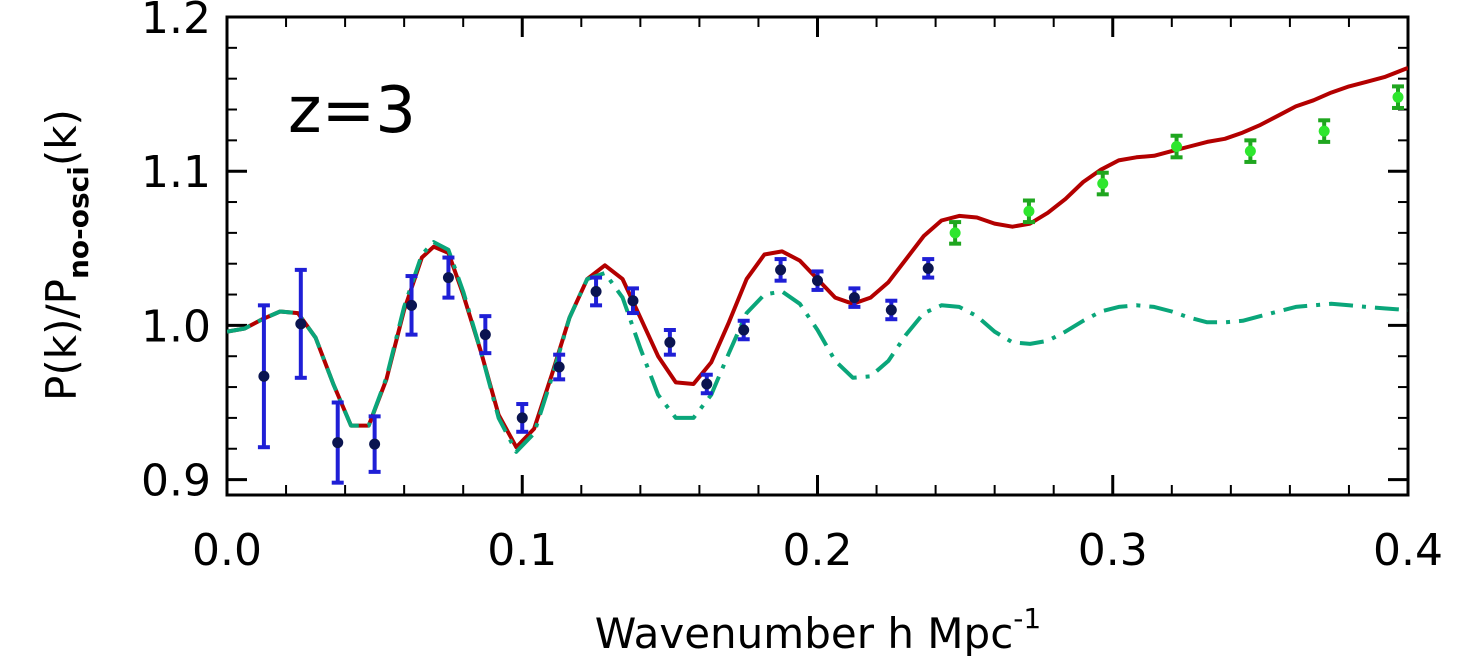  What do you see at coordinates (352, 111) in the screenshot?
I see `annotation-redshift: z=3` at bounding box center [352, 111].